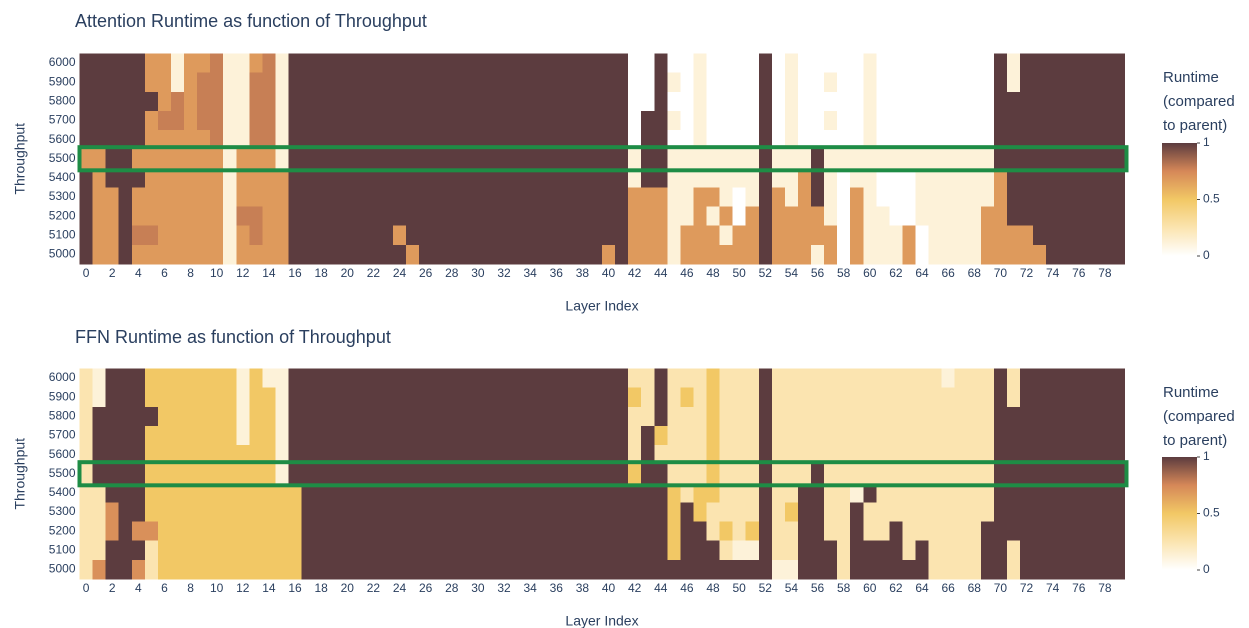 Image resolution: width=1249 pixels, height=628 pixels. What do you see at coordinates (426, 588) in the screenshot?
I see `x-tick-label: 26` at bounding box center [426, 588].